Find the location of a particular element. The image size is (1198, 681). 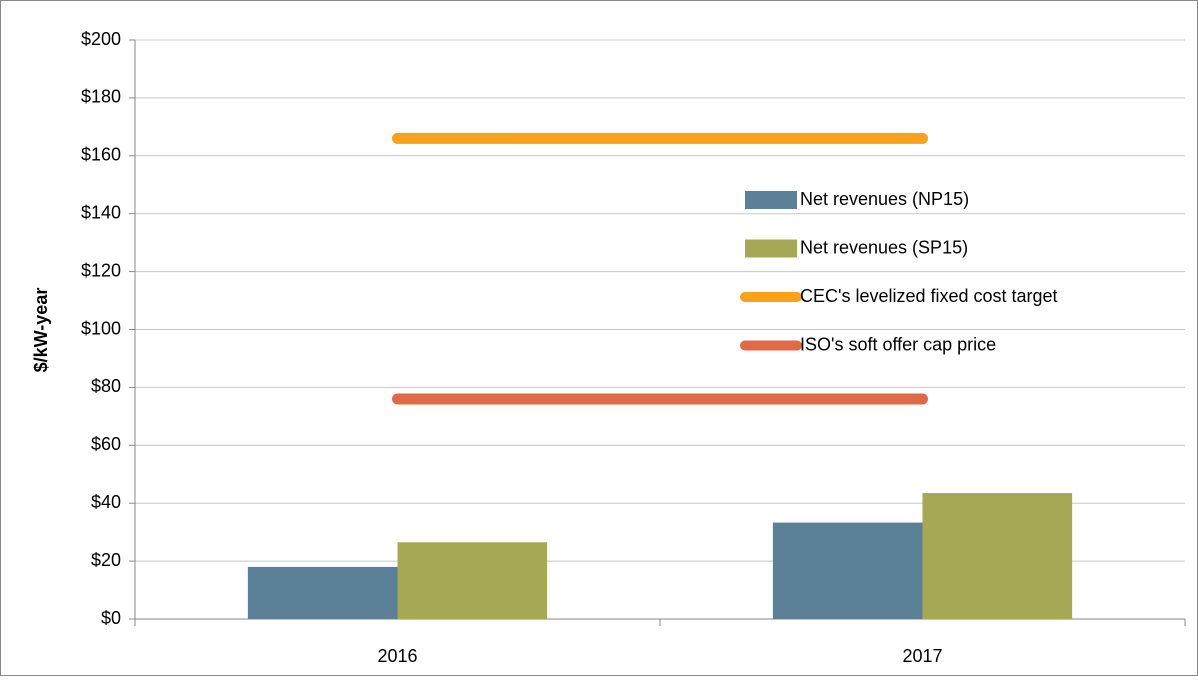

legend-label: CEC's levelized fixed cost target is located at coordinates (929, 296).